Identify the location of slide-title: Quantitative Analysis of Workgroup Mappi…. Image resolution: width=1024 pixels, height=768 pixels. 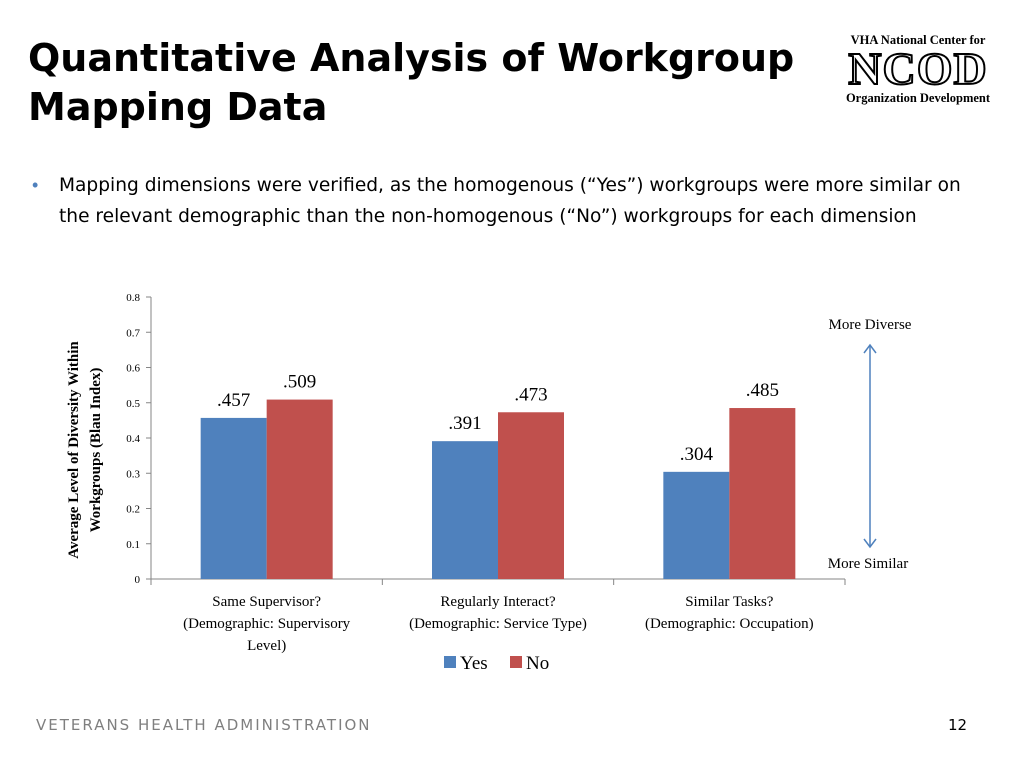
(411, 82).